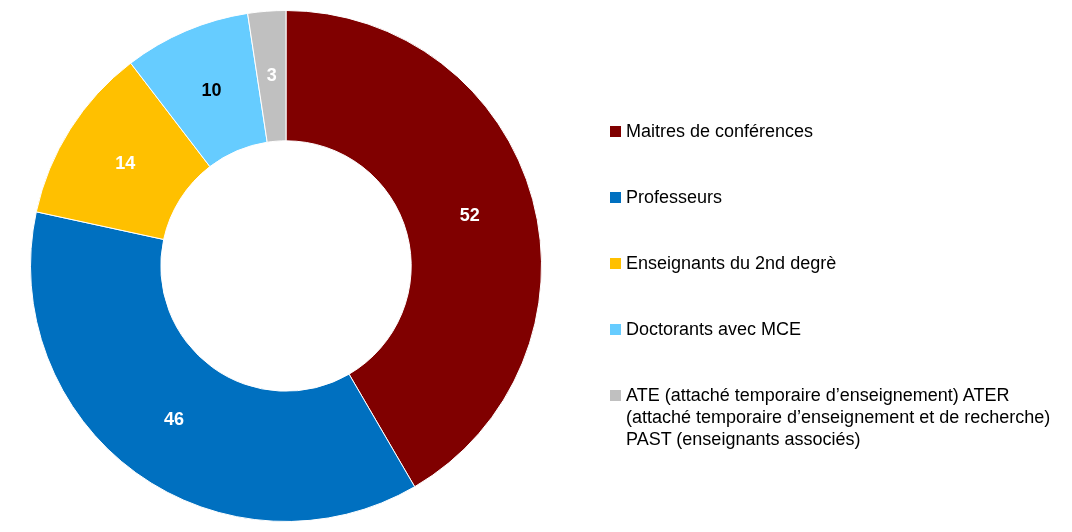 The image size is (1072, 532). I want to click on data-label: 52, so click(469, 215).